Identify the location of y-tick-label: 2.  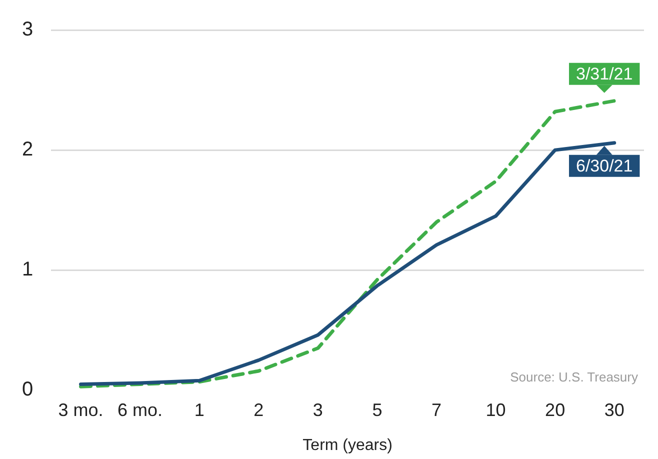
(28, 149).